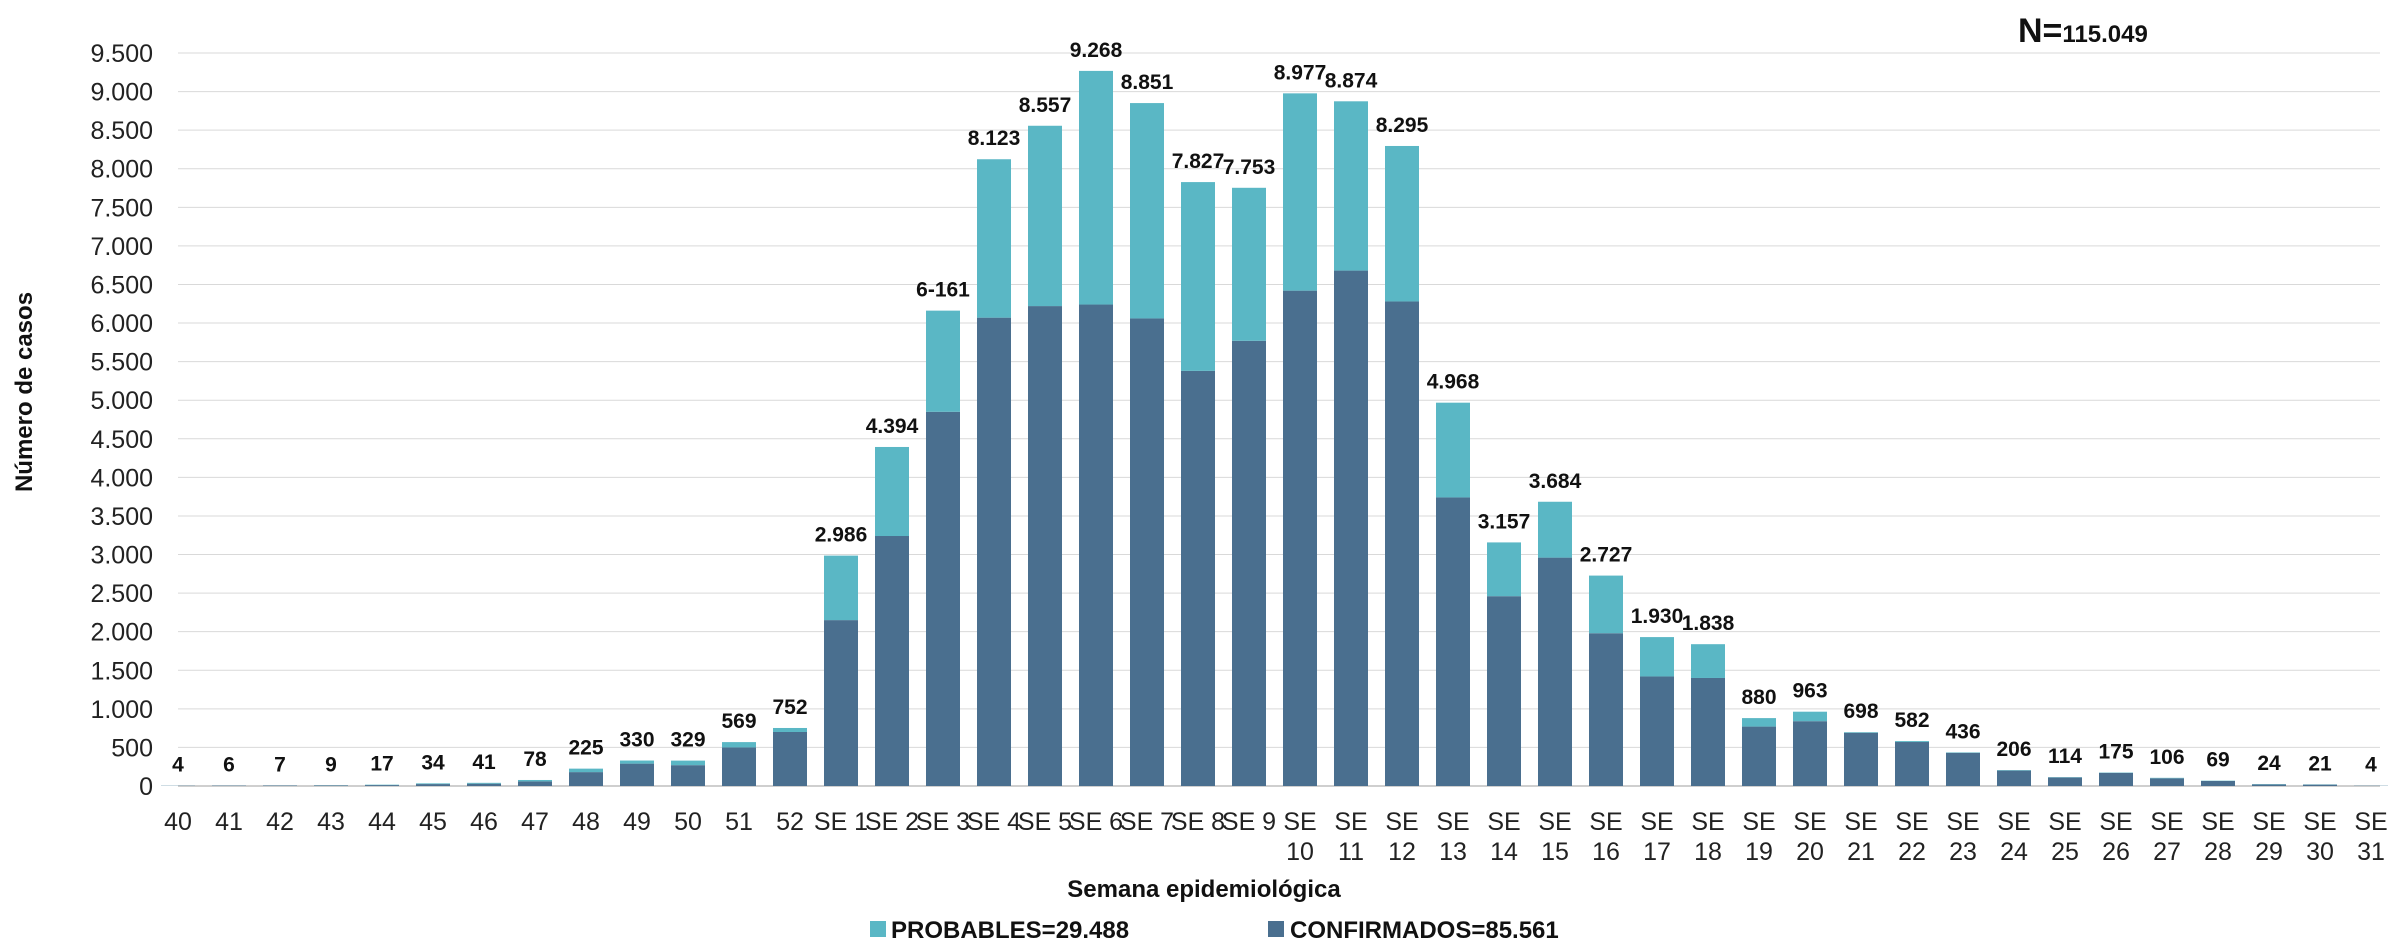 The image size is (2397, 944). Describe the element at coordinates (1860, 711) in the screenshot. I see `total-data-label: 698` at that location.